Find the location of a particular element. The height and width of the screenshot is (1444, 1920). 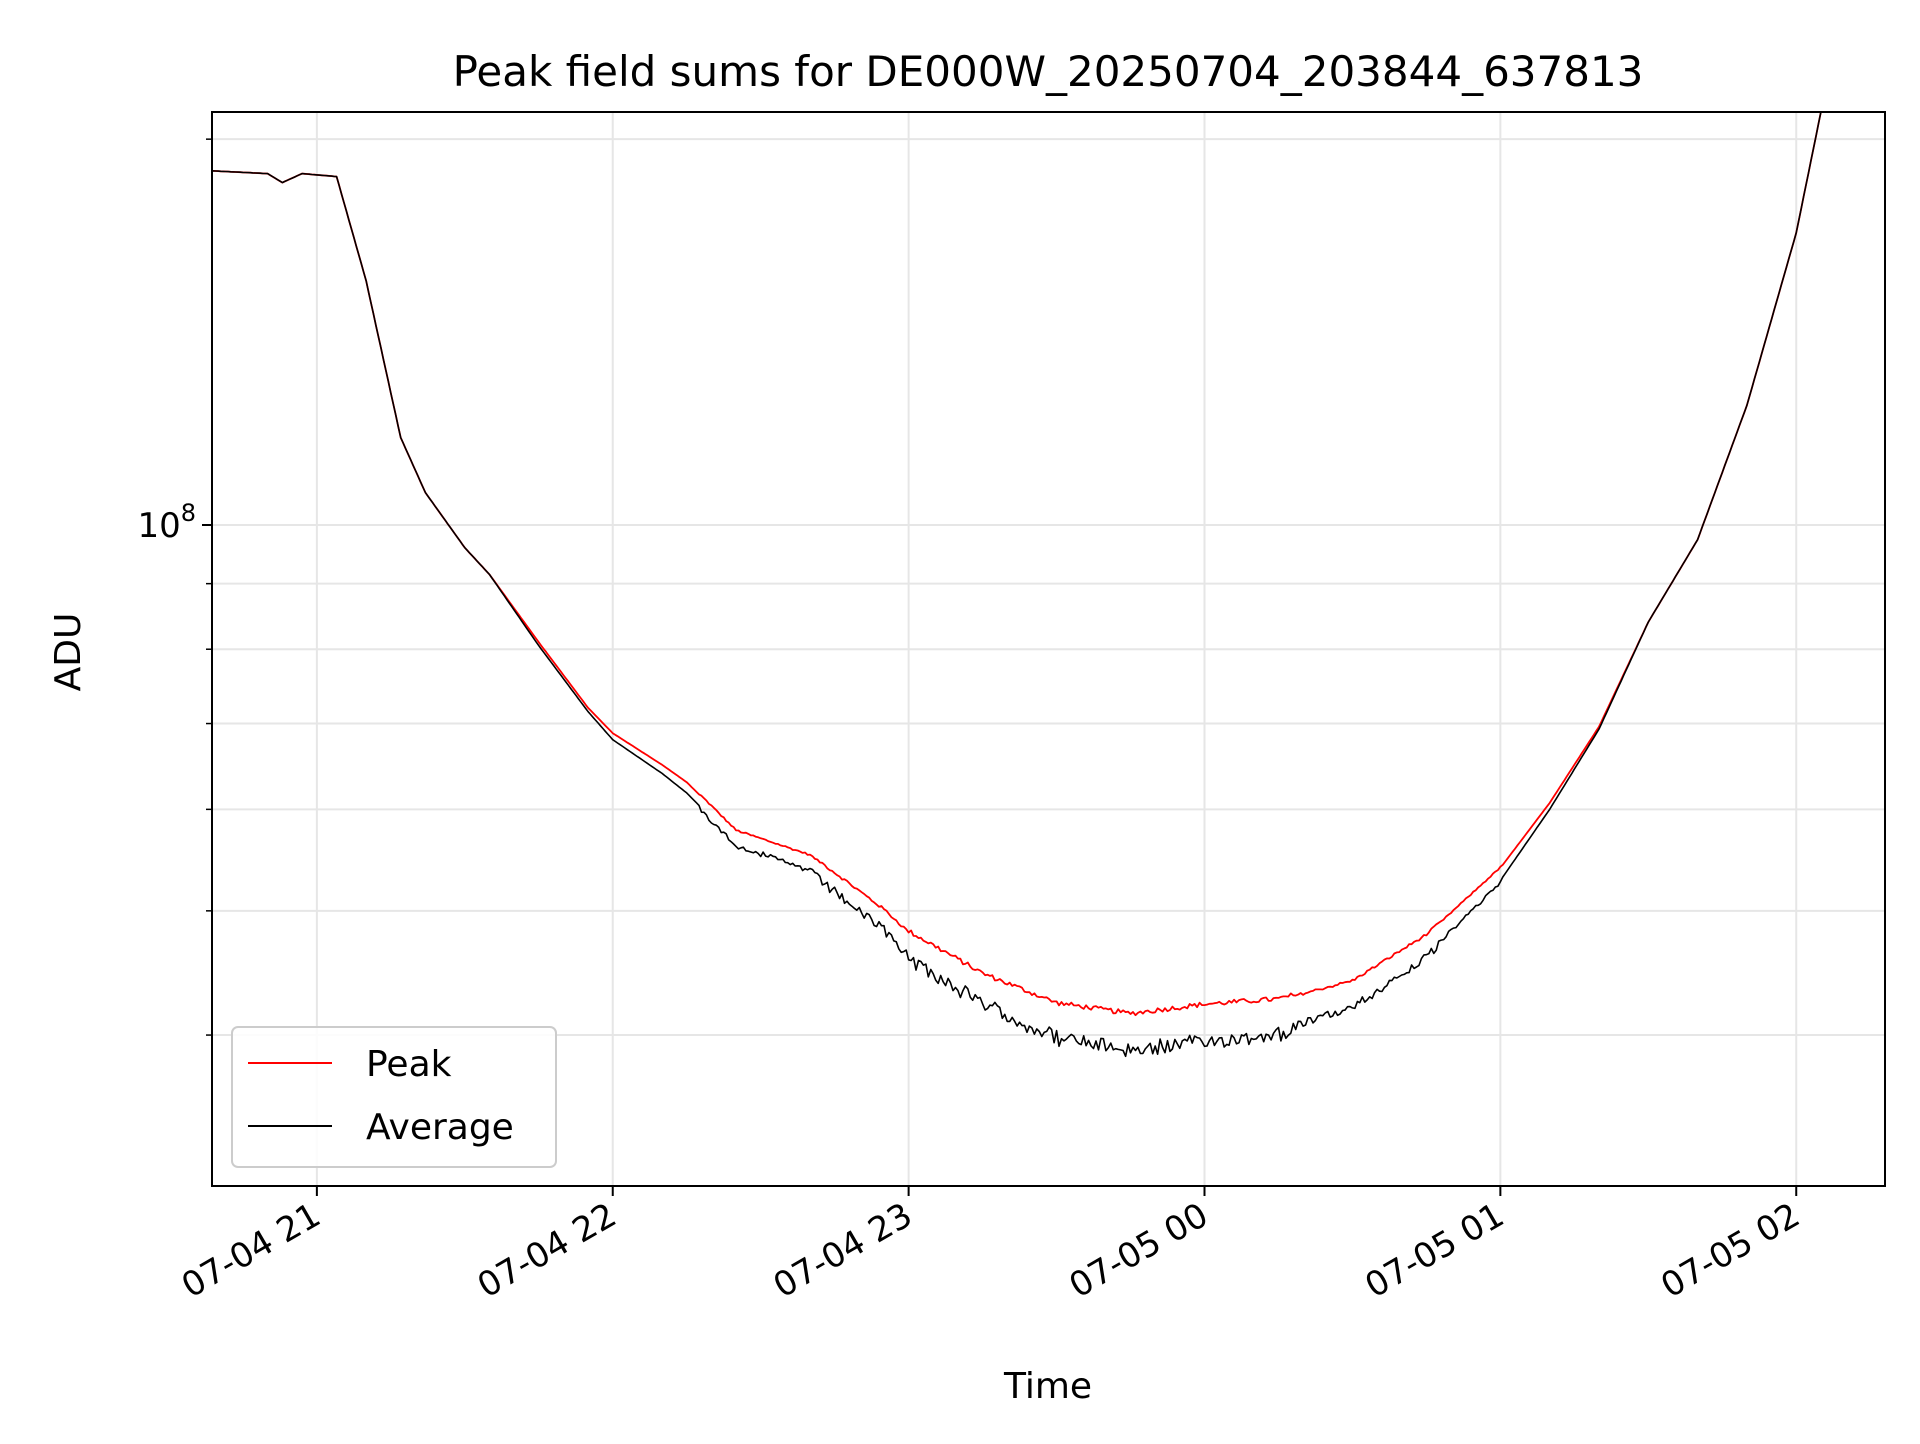

legend: Peak Average is located at coordinates (394, 1097).